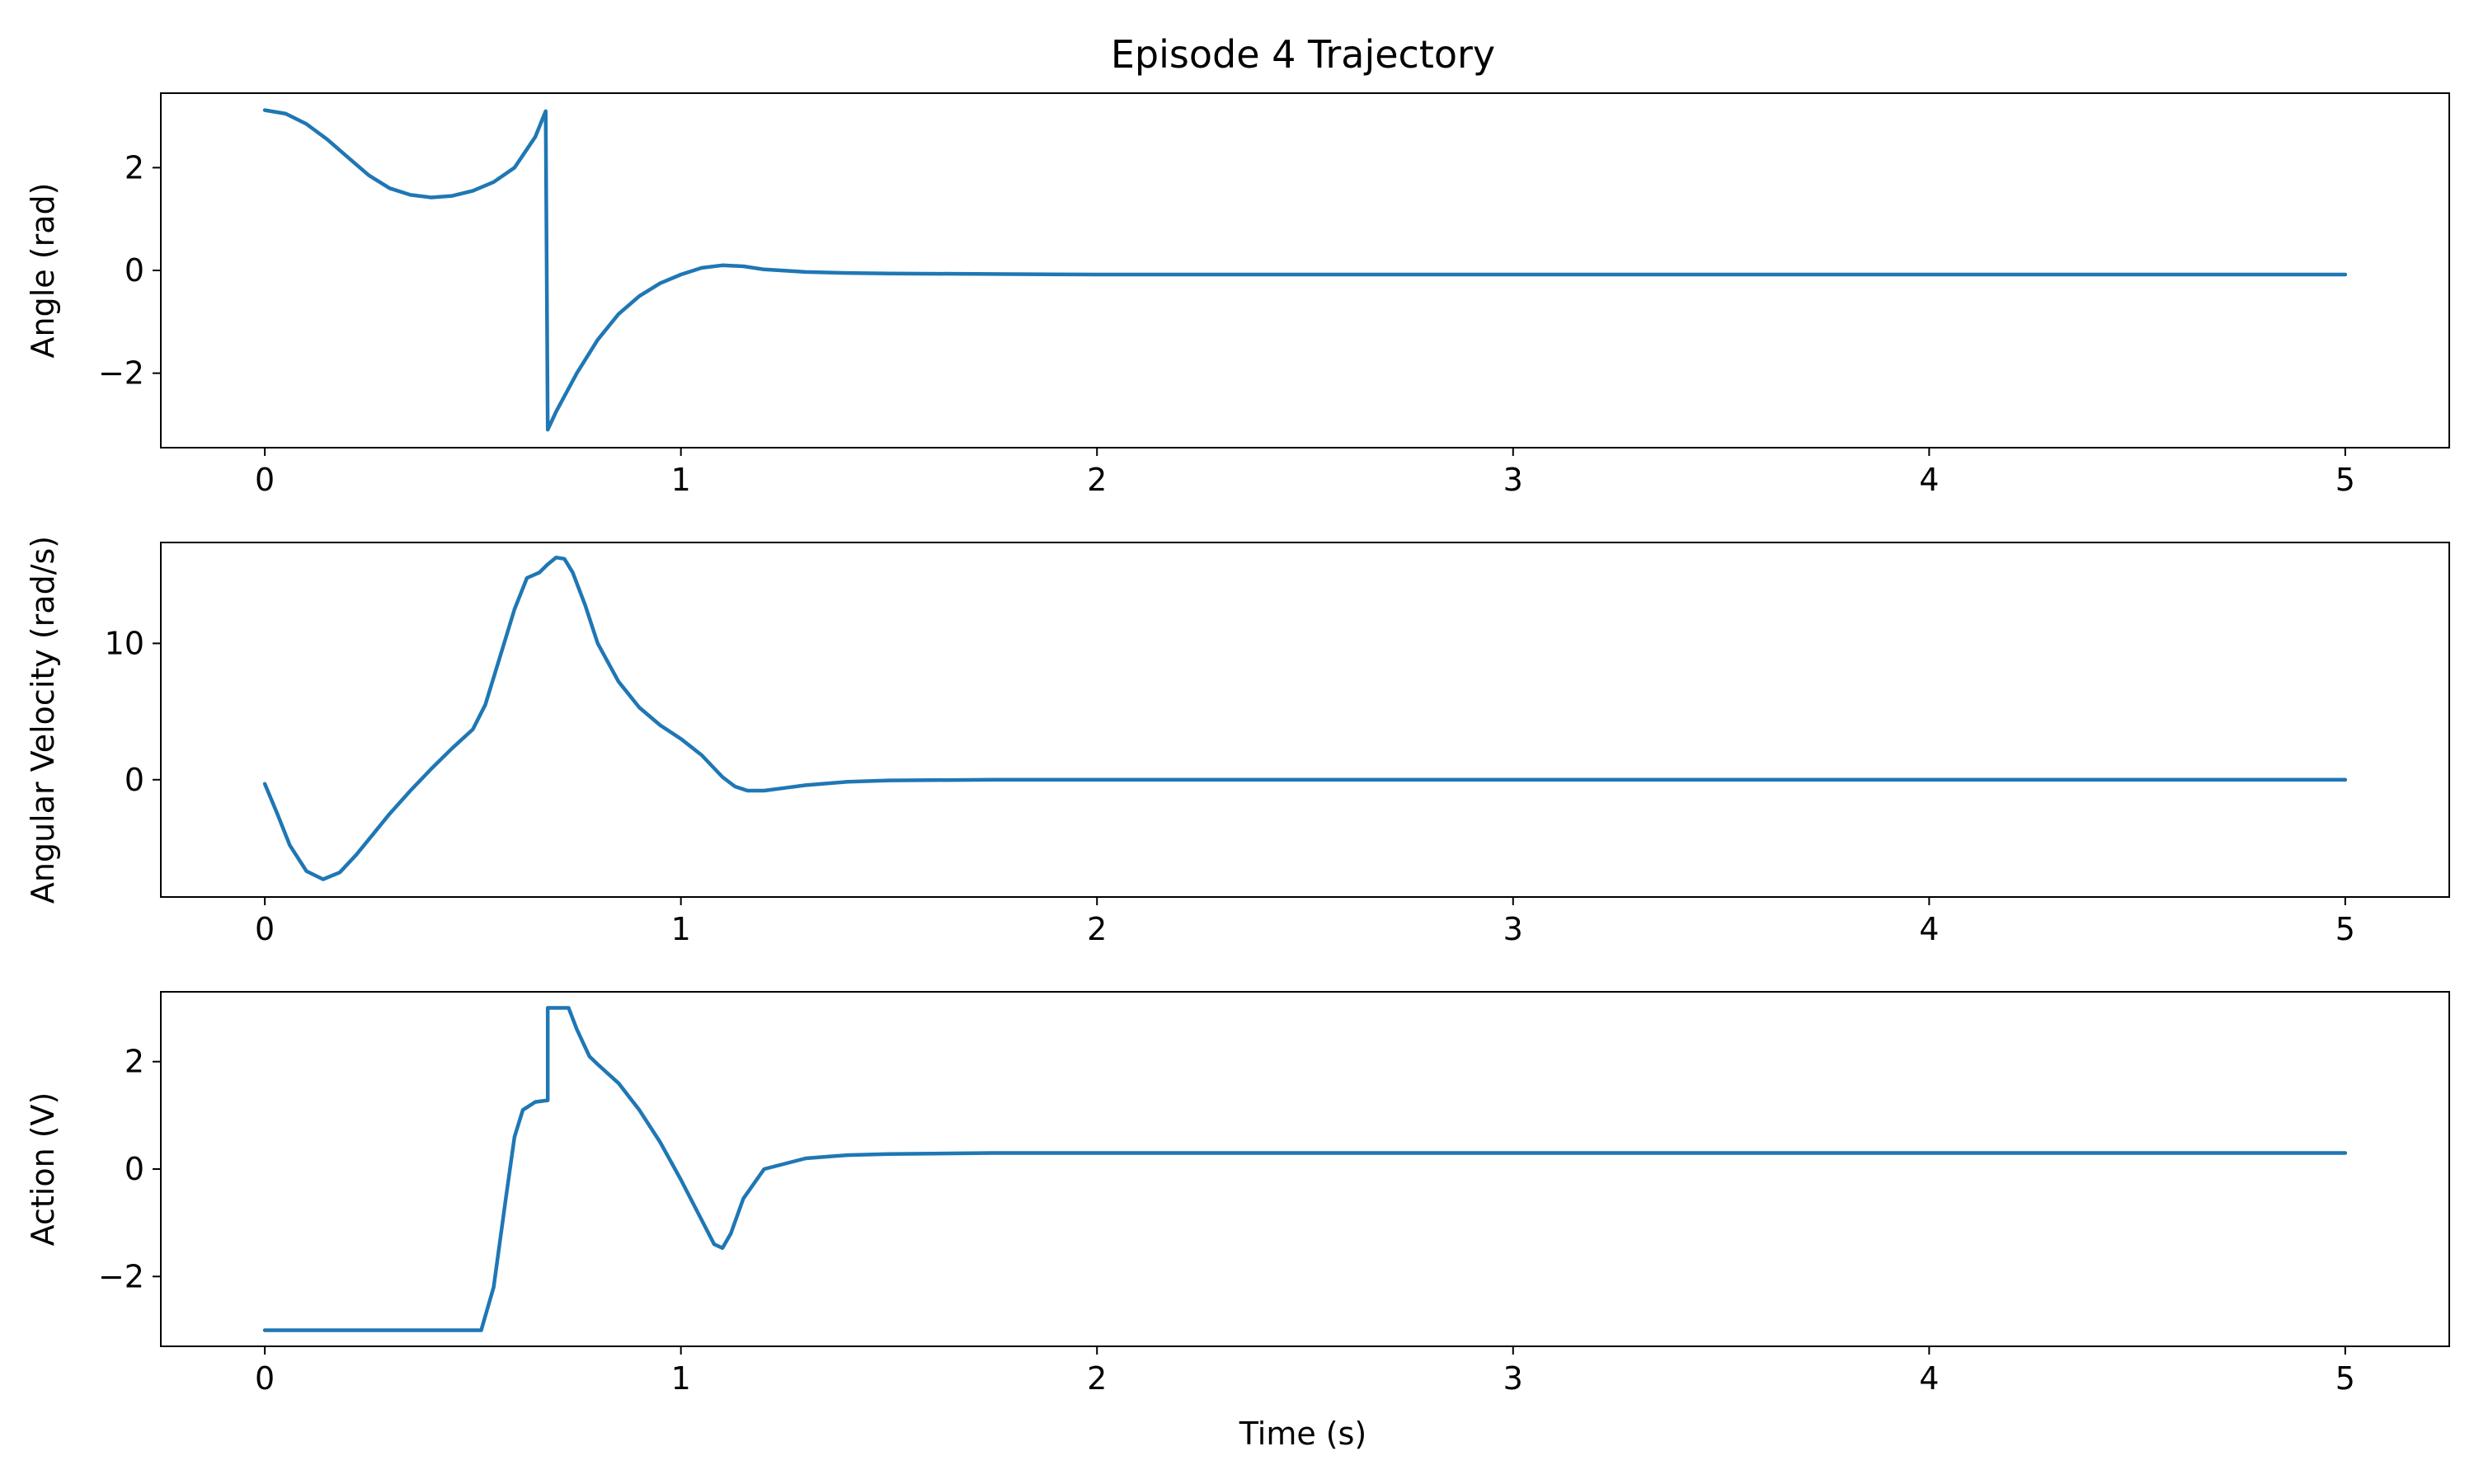 This screenshot has width=2474, height=1484. What do you see at coordinates (1303, 1434) in the screenshot?
I see `x-axis-label: Time (s)` at bounding box center [1303, 1434].